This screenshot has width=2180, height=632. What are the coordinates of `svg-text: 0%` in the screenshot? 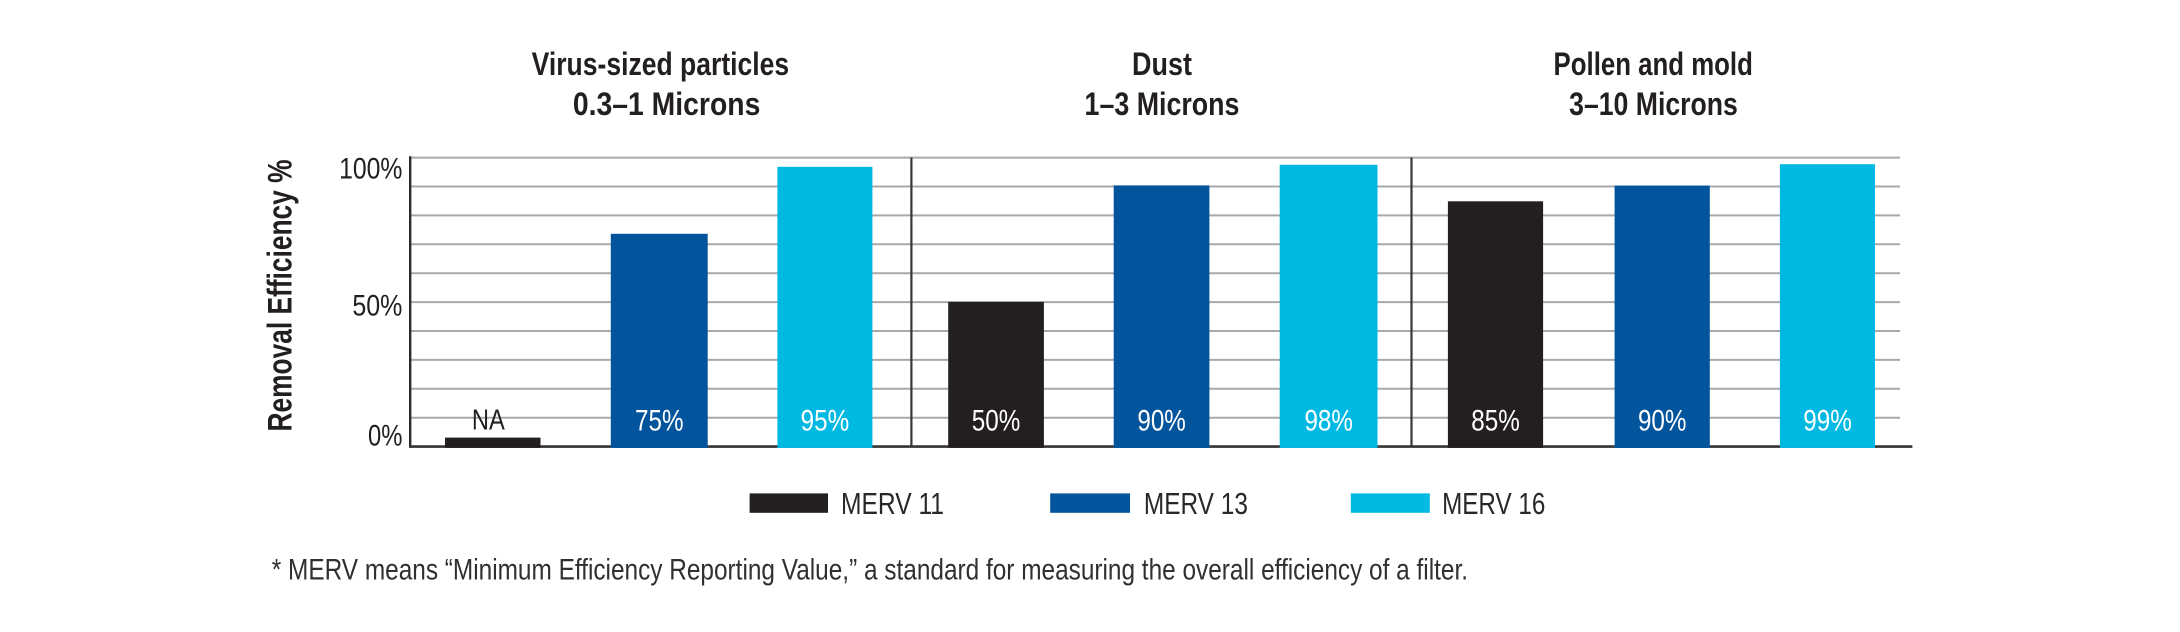 It's located at (385, 436).